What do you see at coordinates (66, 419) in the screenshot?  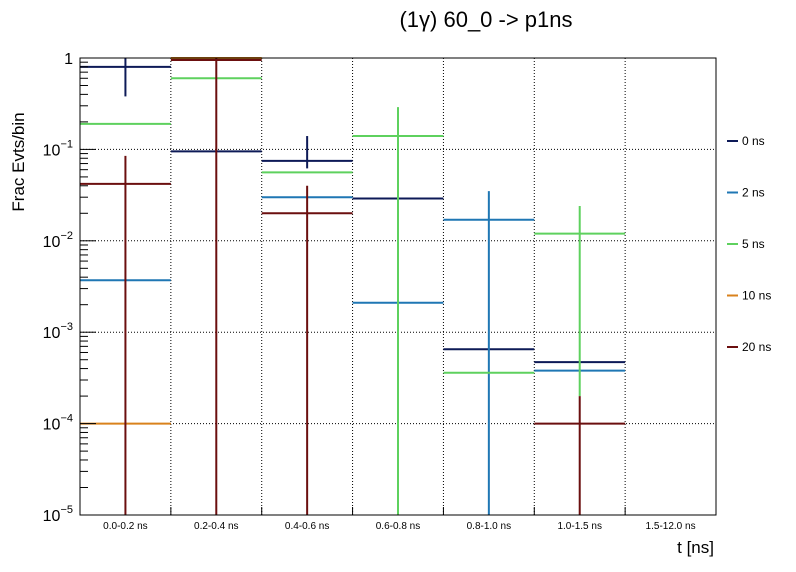 I see `y-tick-exponent: −4` at bounding box center [66, 419].